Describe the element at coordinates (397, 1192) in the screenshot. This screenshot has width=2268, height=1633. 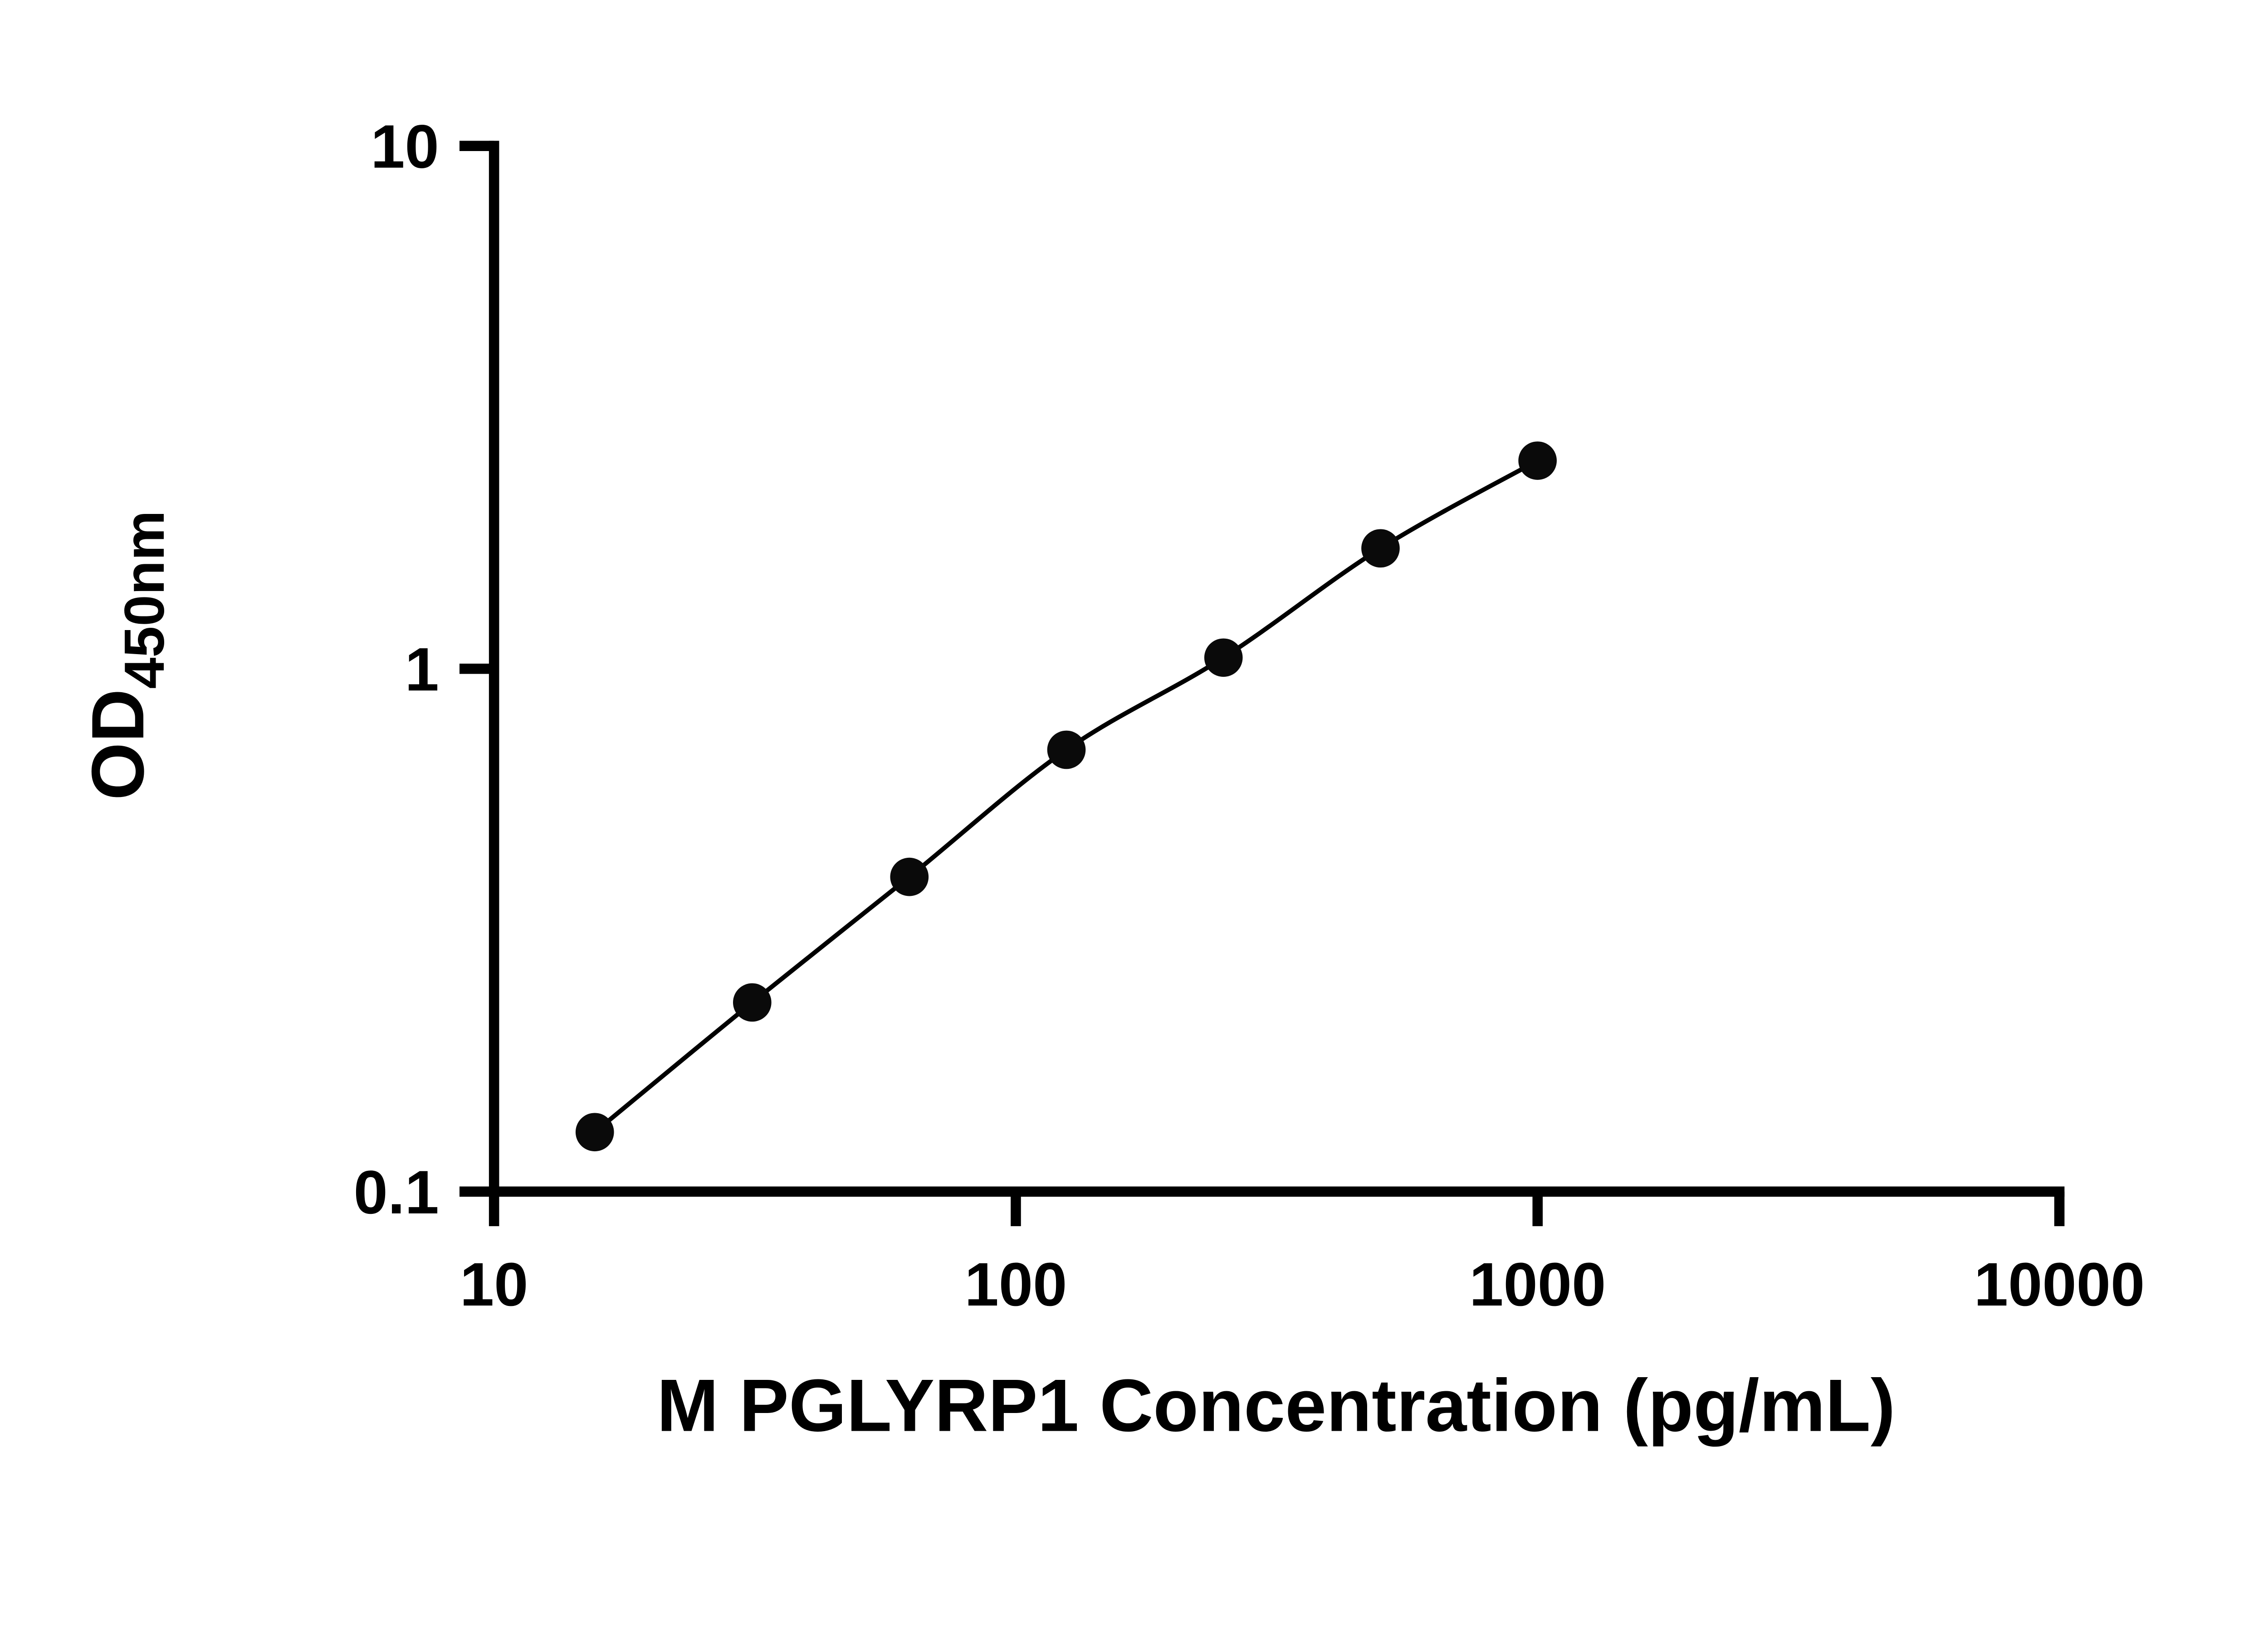
I see `y-tick-label: 0.1` at that location.